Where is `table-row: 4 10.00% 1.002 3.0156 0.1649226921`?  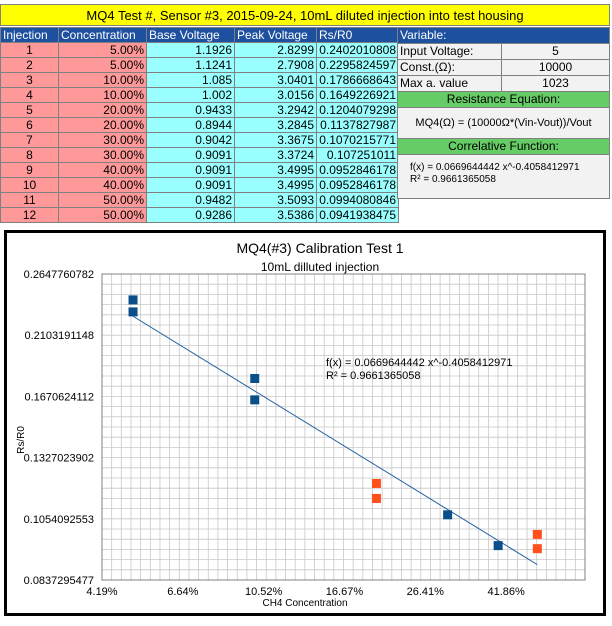
table-row: 4 10.00% 1.002 3.0156 0.1649226921 is located at coordinates (199, 95).